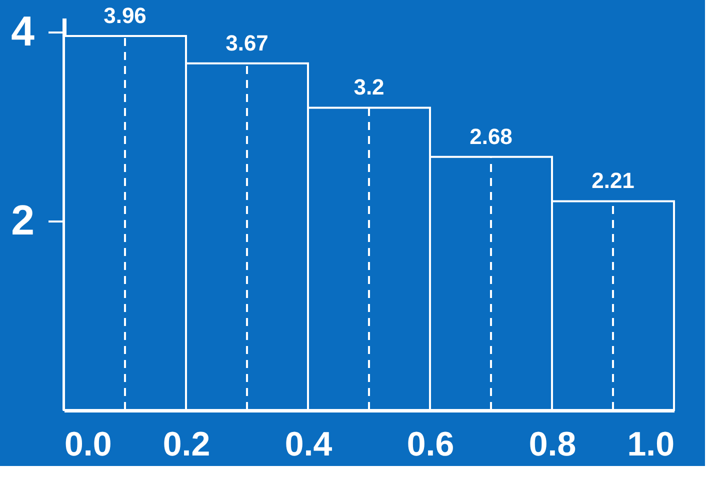 This screenshot has width=707, height=478. Describe the element at coordinates (430, 445) in the screenshot. I see `x-tick-label: 0.6` at that location.